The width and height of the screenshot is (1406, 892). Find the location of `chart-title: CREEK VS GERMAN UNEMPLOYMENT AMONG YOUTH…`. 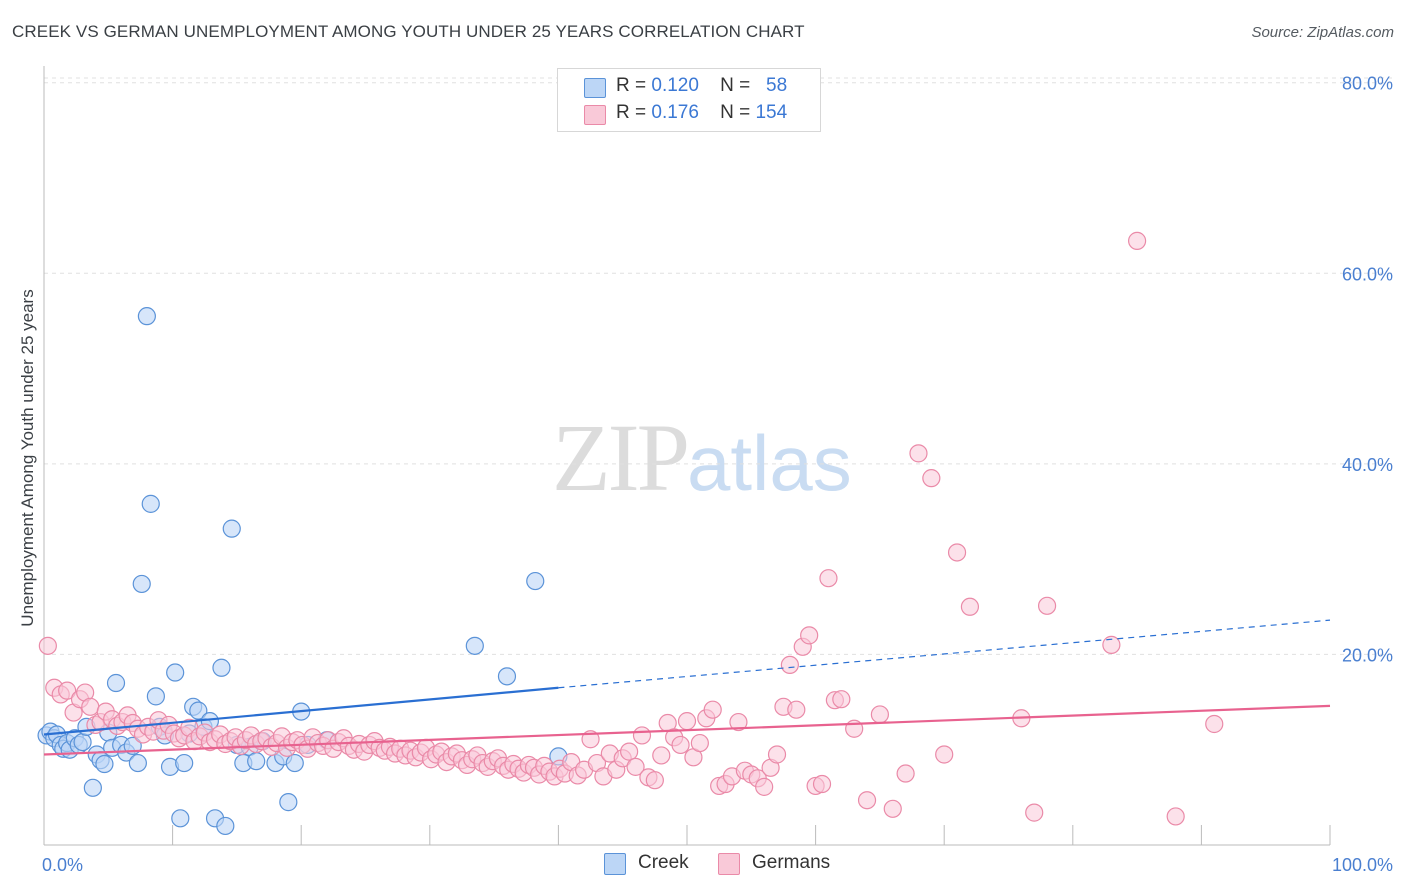

chart-title: CREEK VS GERMAN UNEMPLOYMENT AMONG YOUTH… is located at coordinates (408, 31).